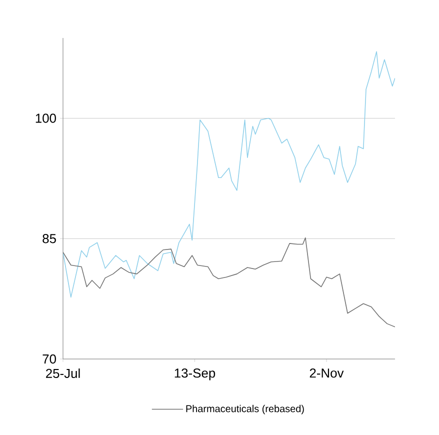 This screenshot has width=439, height=435. What do you see at coordinates (49, 239) in the screenshot?
I see `y-tick-label: 85` at bounding box center [49, 239].